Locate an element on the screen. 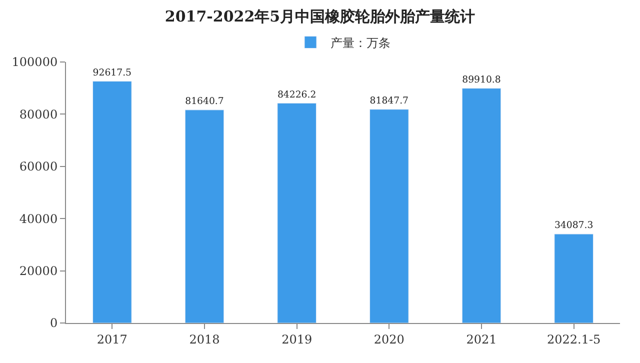 The height and width of the screenshot is (363, 640). y-tick-label: 20000 is located at coordinates (38, 271).